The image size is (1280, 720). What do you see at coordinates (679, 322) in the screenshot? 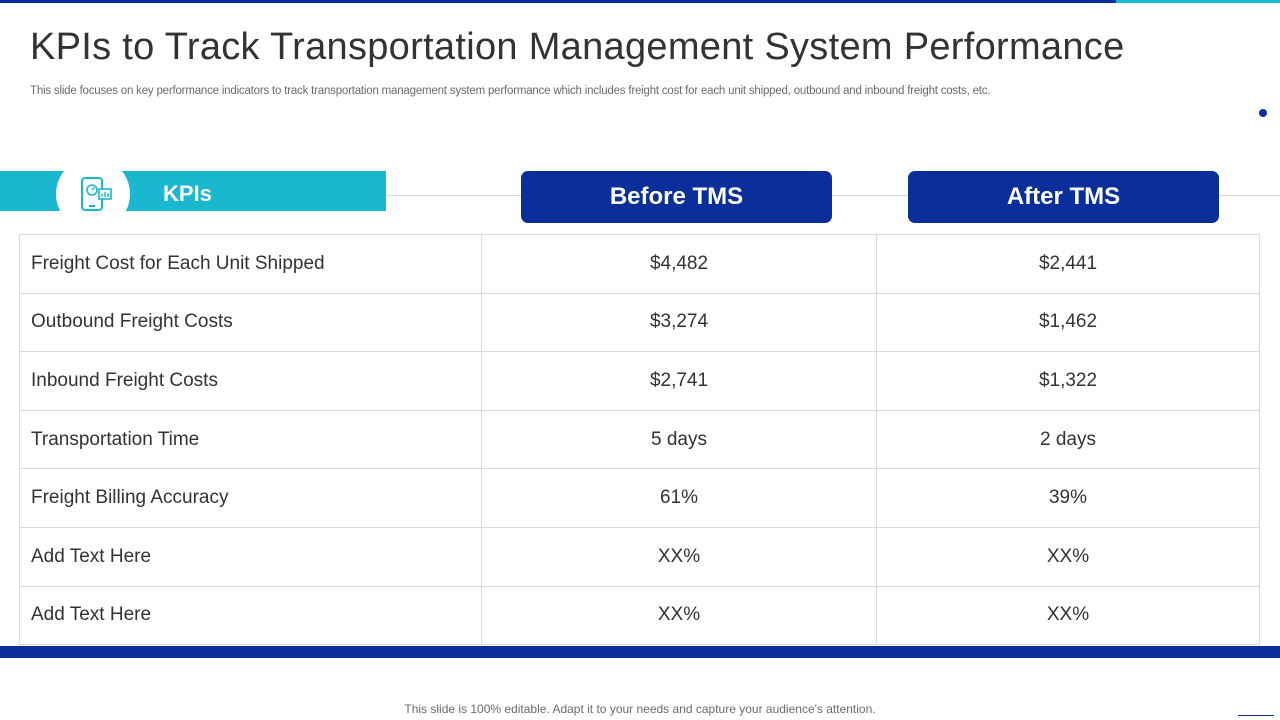
I see `before-value-cell: $3,274` at bounding box center [679, 322].